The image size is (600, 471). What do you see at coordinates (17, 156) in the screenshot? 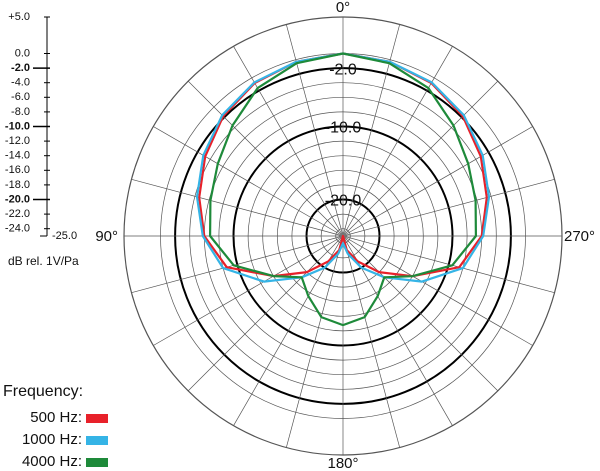
I see `r-tick-label: -14.0` at bounding box center [17, 156].